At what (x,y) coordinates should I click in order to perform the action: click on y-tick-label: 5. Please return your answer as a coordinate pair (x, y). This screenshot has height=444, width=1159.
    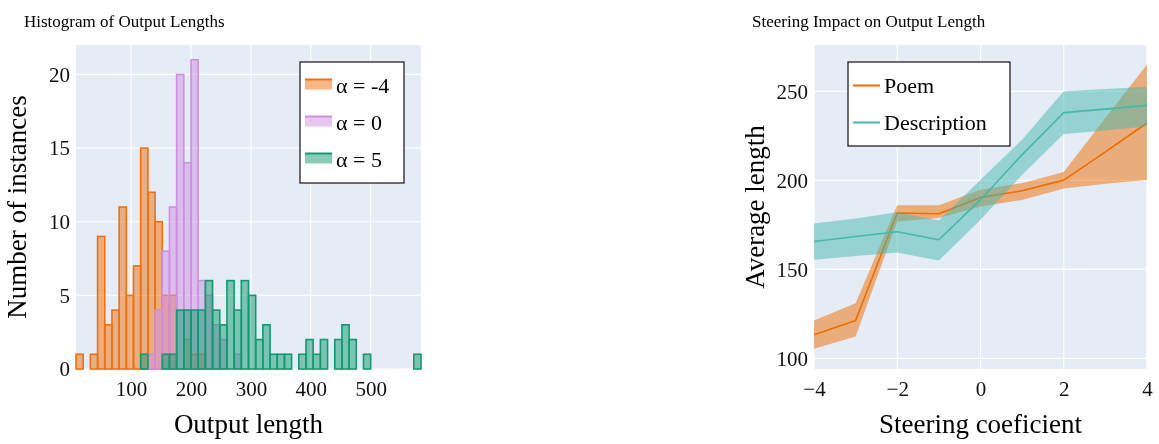
    Looking at the image, I should click on (64, 295).